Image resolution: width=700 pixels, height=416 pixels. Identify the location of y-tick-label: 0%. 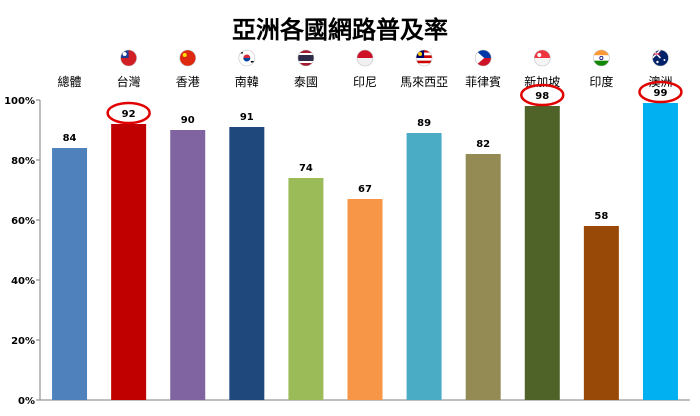
(26, 401).